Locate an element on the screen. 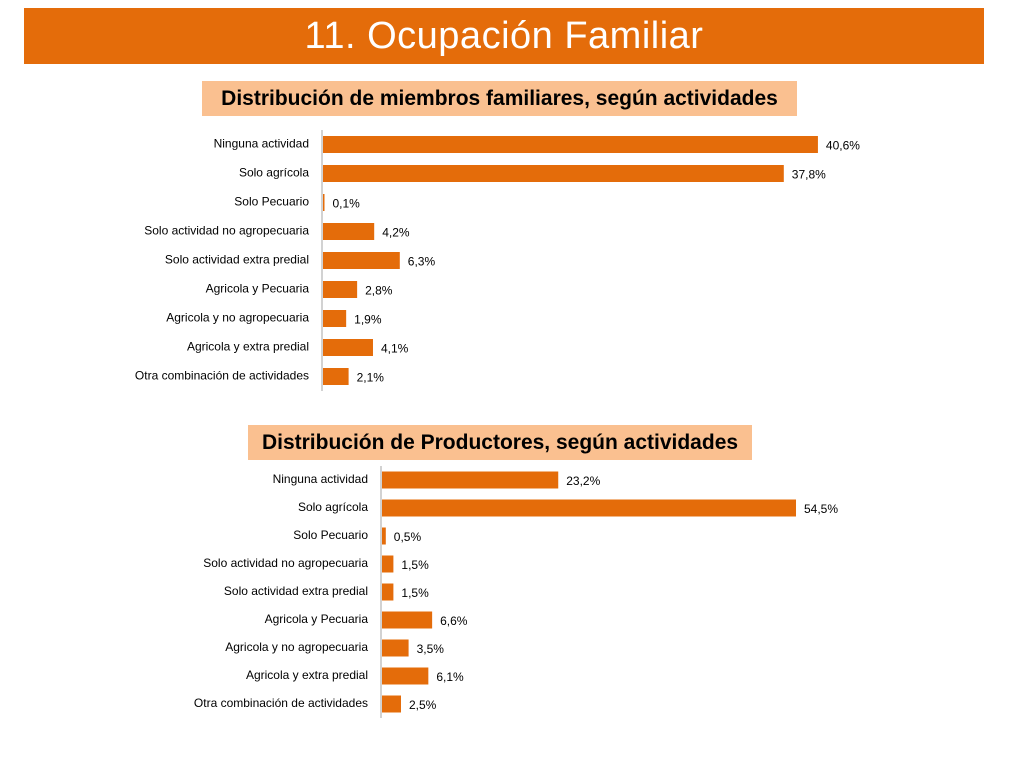 The width and height of the screenshot is (1024, 768). chart2-value-label: 0,5% is located at coordinates (408, 537).